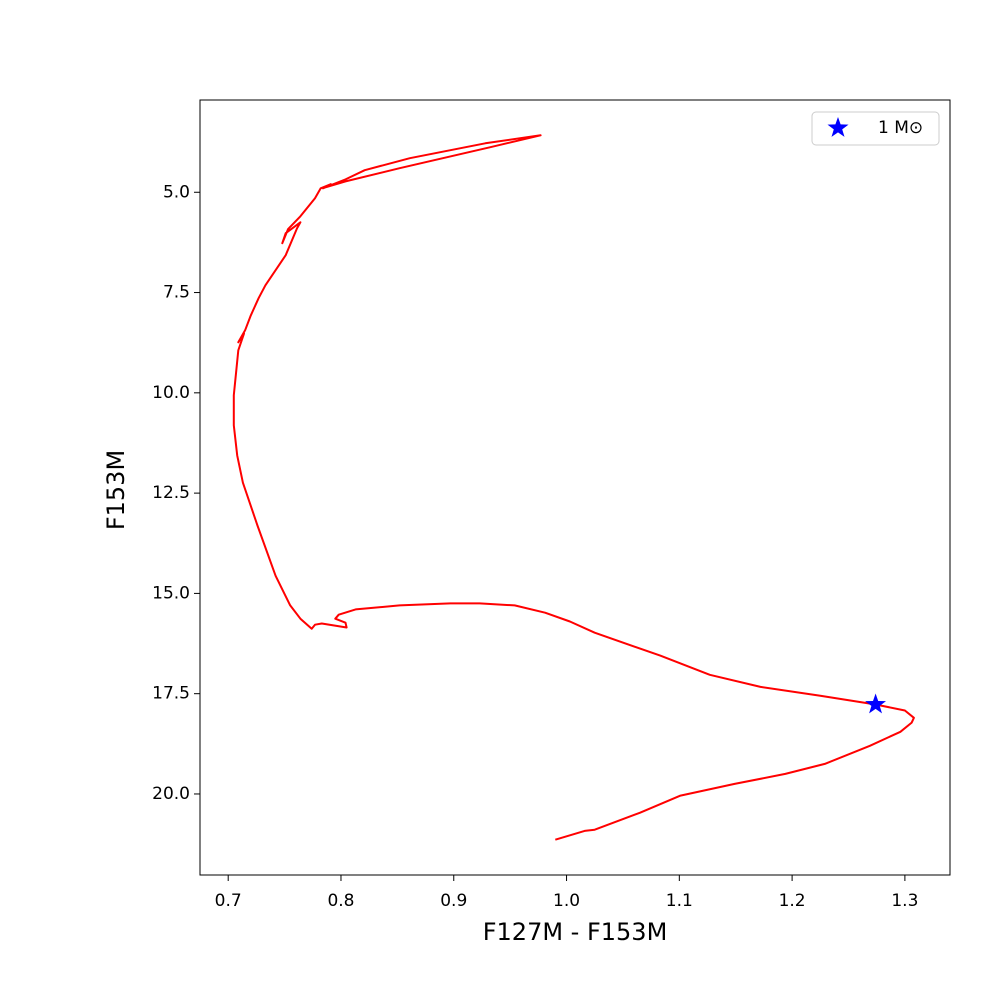  Describe the element at coordinates (453, 901) in the screenshot. I see `x-tick-label: 0.9` at that location.